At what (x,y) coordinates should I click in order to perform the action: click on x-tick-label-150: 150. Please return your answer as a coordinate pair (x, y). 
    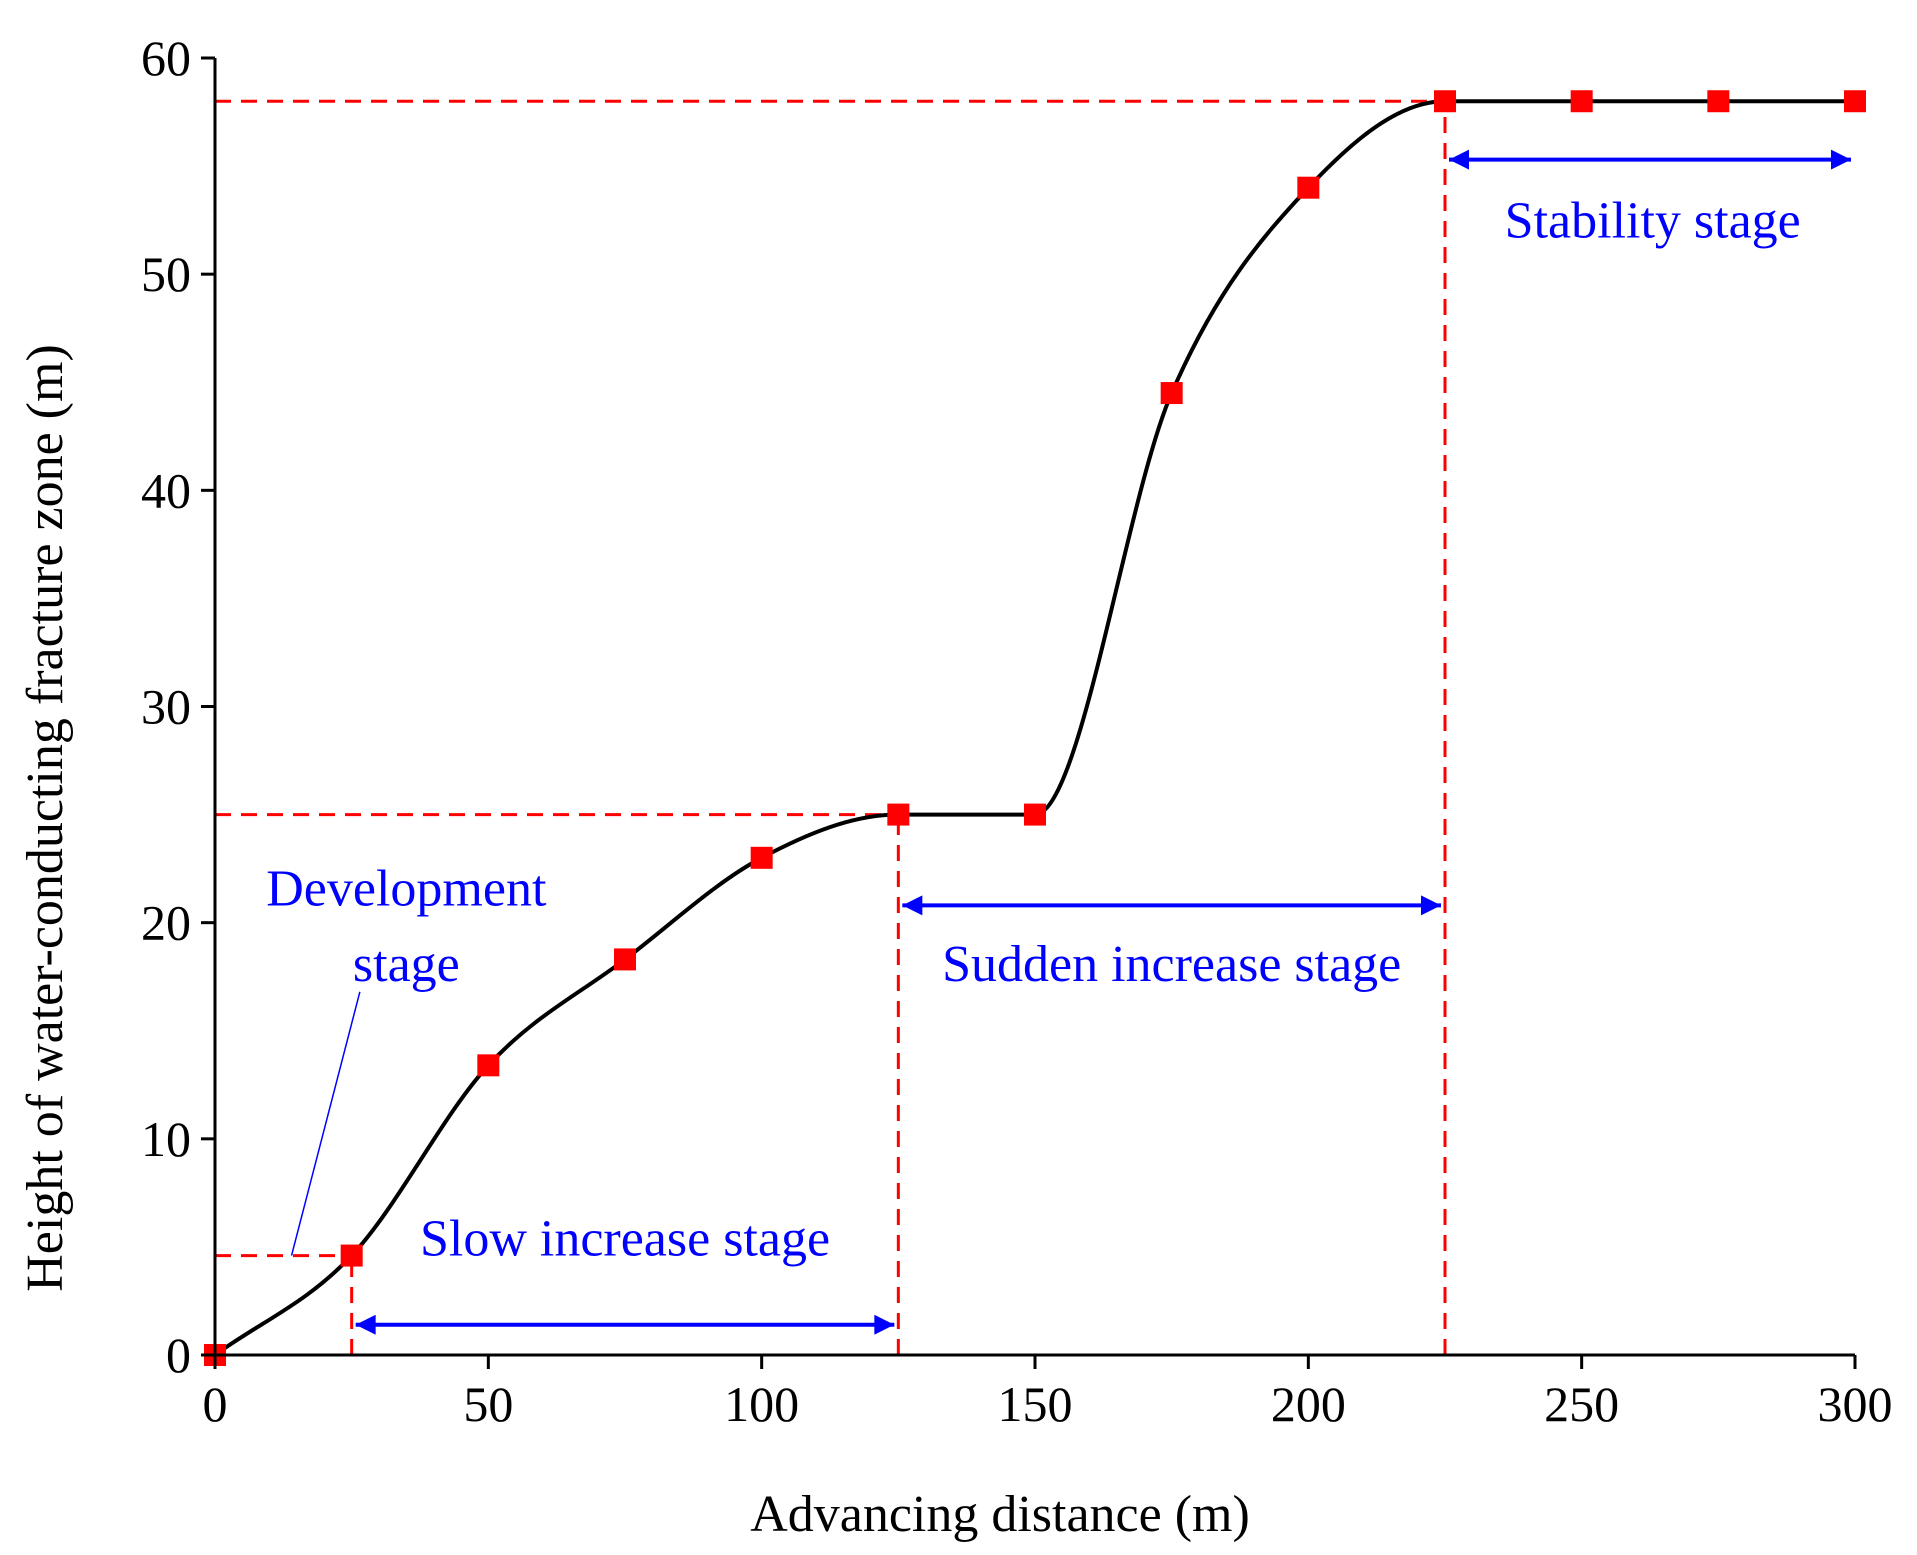
    Looking at the image, I should click on (1035, 1404).